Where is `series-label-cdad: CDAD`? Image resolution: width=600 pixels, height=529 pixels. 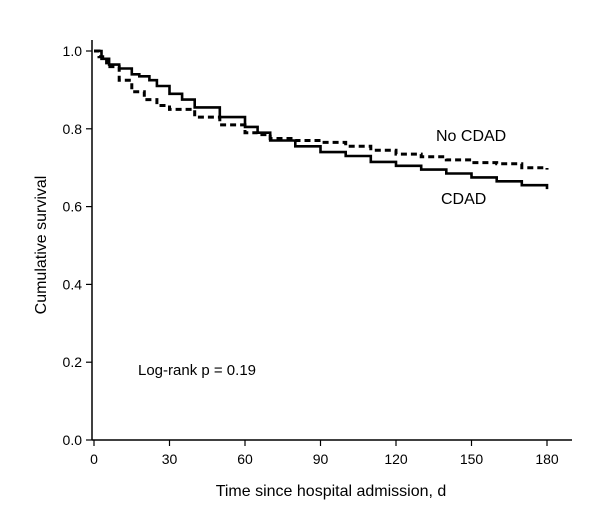 series-label-cdad: CDAD is located at coordinates (463, 199).